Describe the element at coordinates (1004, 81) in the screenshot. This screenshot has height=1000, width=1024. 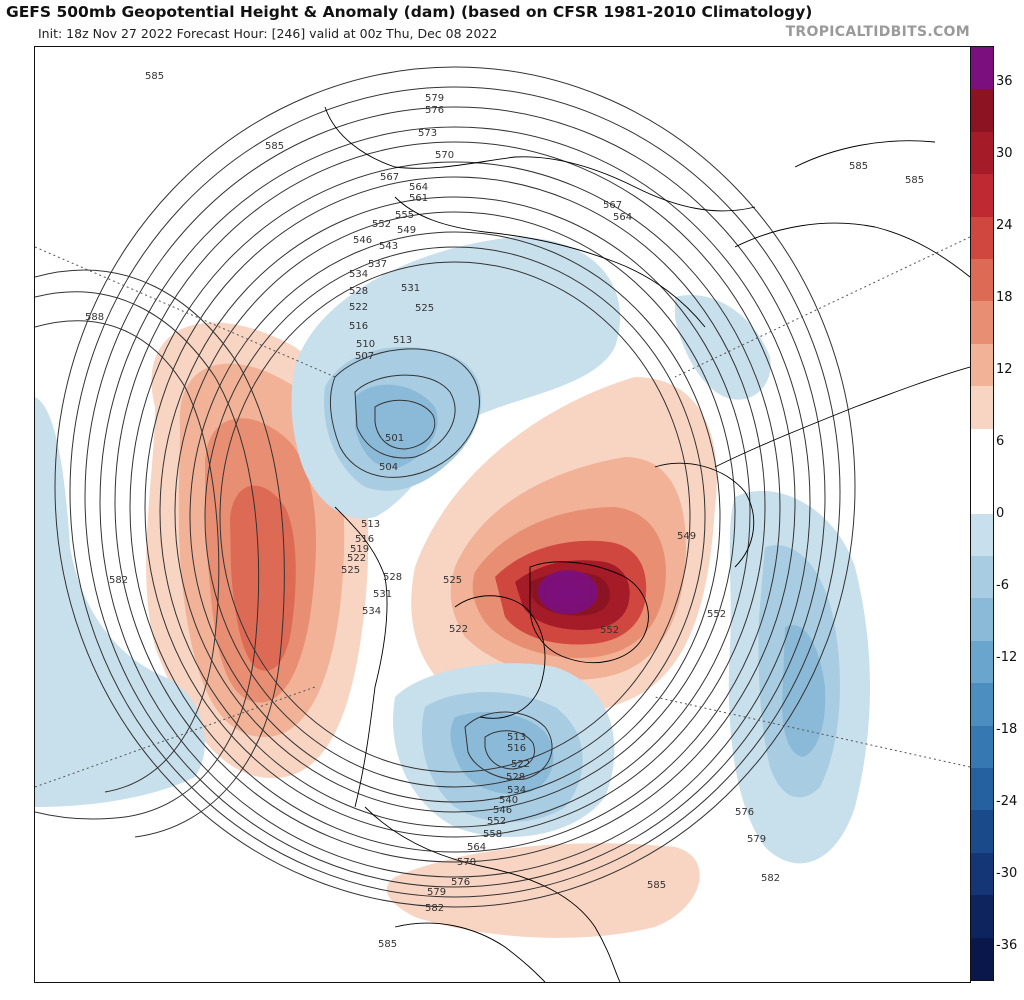
I see `colorbar-tick-label: 36` at that location.